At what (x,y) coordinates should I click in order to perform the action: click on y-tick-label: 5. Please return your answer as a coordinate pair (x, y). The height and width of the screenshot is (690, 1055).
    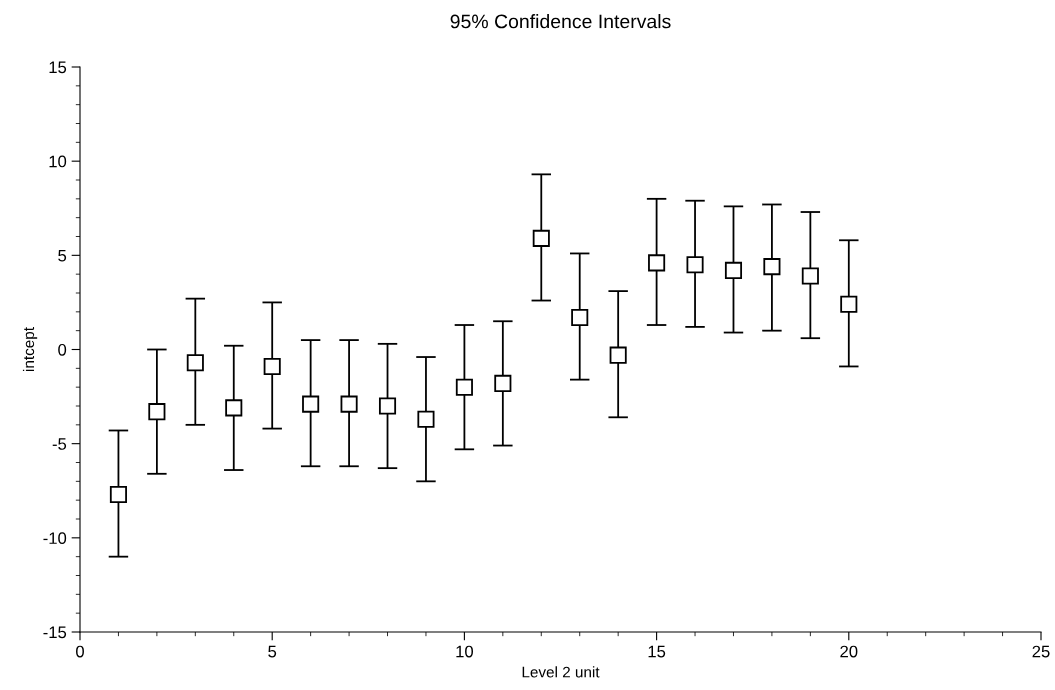
    Looking at the image, I should click on (62, 255).